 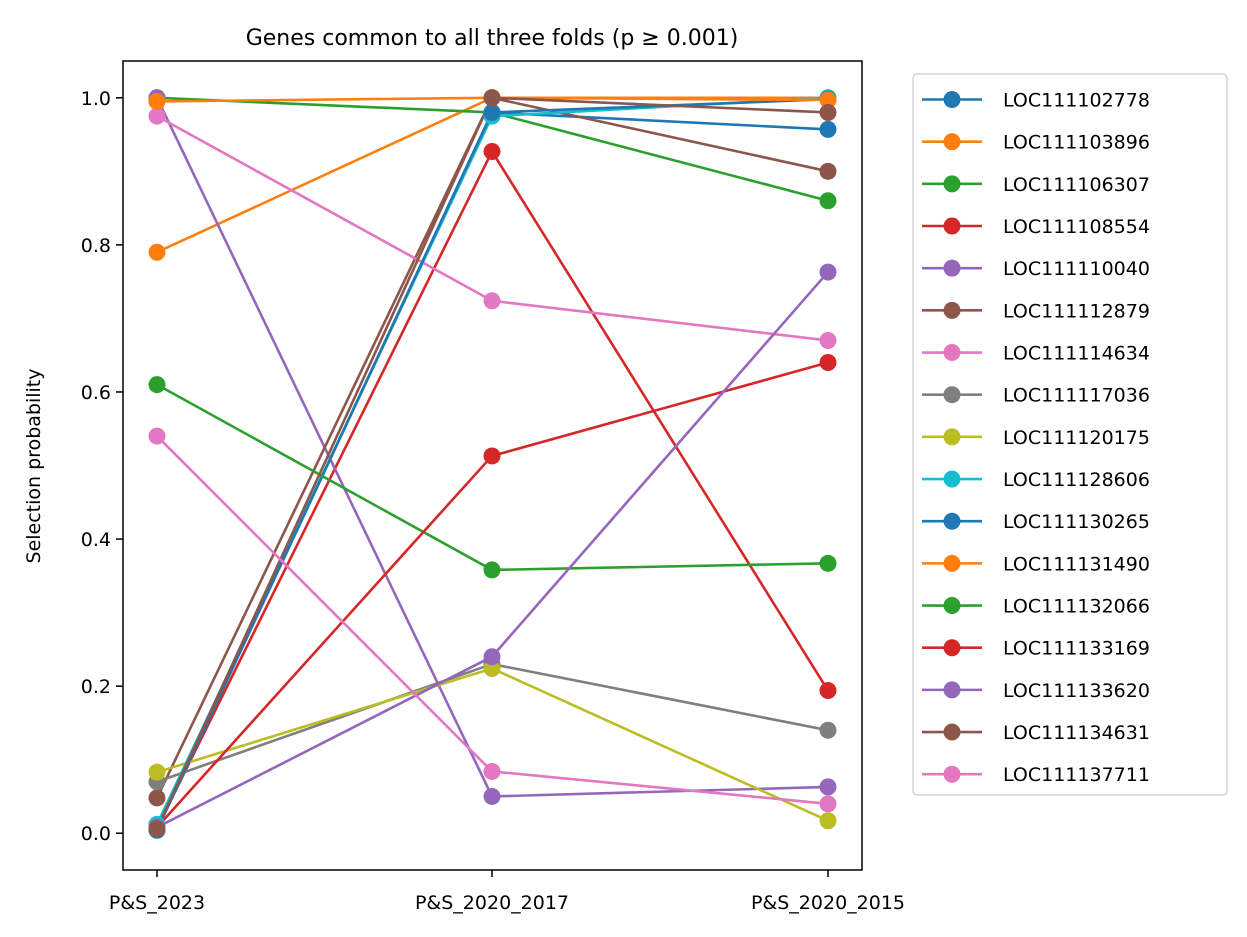 What do you see at coordinates (1076, 607) in the screenshot?
I see `legend-label: LOC111132066` at bounding box center [1076, 607].